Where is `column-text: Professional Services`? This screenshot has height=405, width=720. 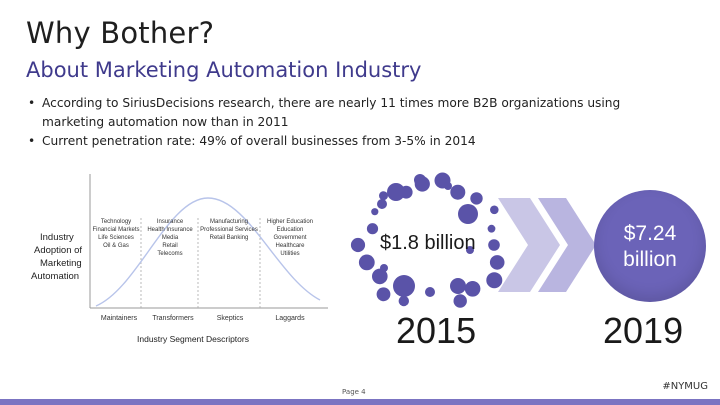
column-text: Professional Services is located at coordinates (229, 230).